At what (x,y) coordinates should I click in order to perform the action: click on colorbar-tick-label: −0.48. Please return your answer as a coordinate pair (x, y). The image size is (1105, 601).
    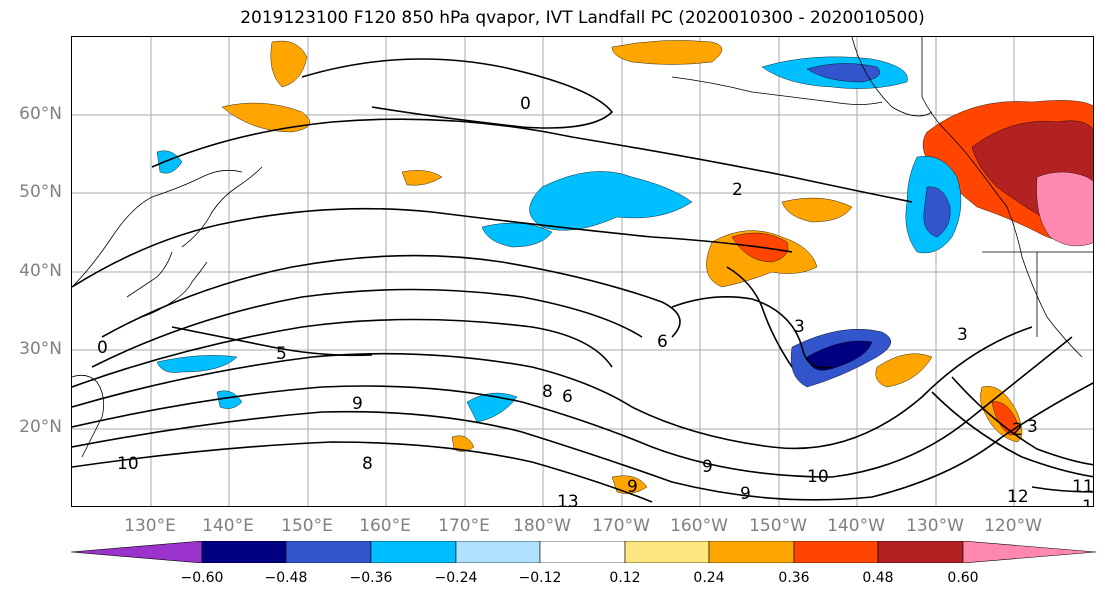
    Looking at the image, I should click on (286, 578).